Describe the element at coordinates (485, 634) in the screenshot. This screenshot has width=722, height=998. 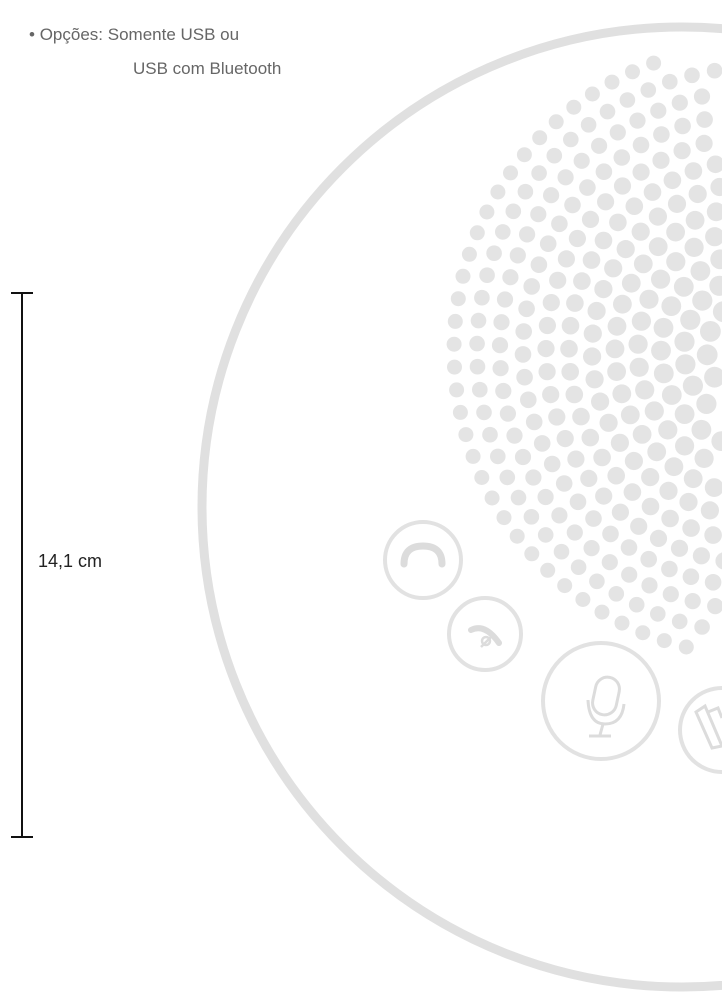
I see `hangup-button` at that location.